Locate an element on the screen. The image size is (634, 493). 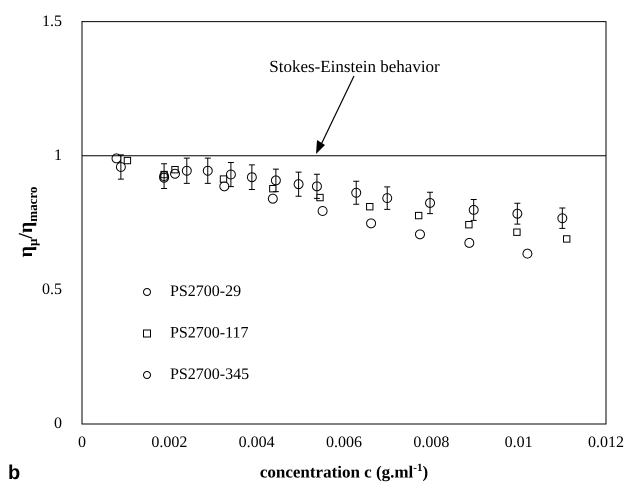
legend-label: PS2700-29 is located at coordinates (206, 291).